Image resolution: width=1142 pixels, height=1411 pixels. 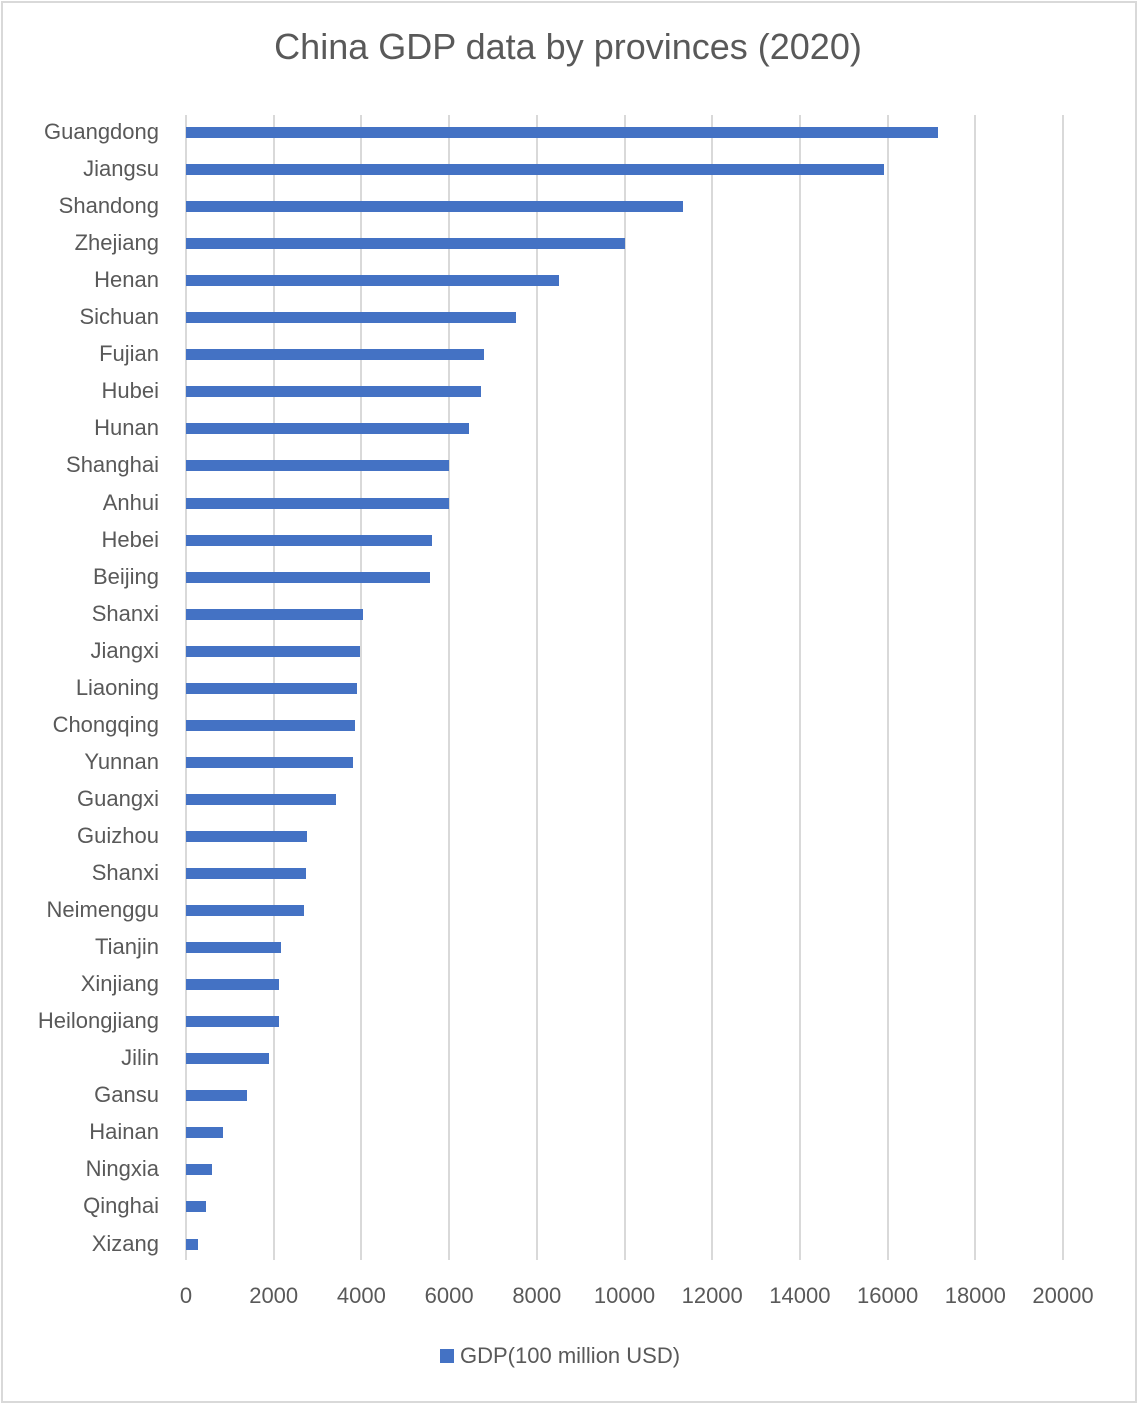 I want to click on bar-row: Hainan, so click(x=571, y=1132).